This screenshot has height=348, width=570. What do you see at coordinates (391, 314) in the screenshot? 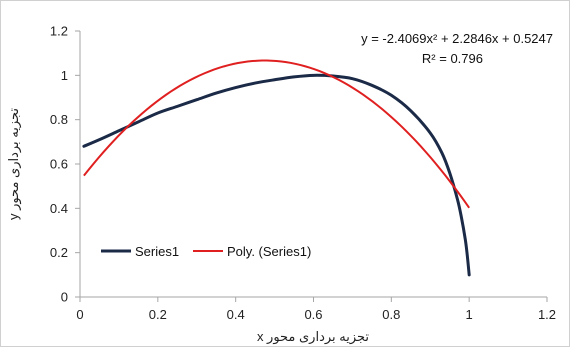
I see `x-tick-label: 0.8` at bounding box center [391, 314].